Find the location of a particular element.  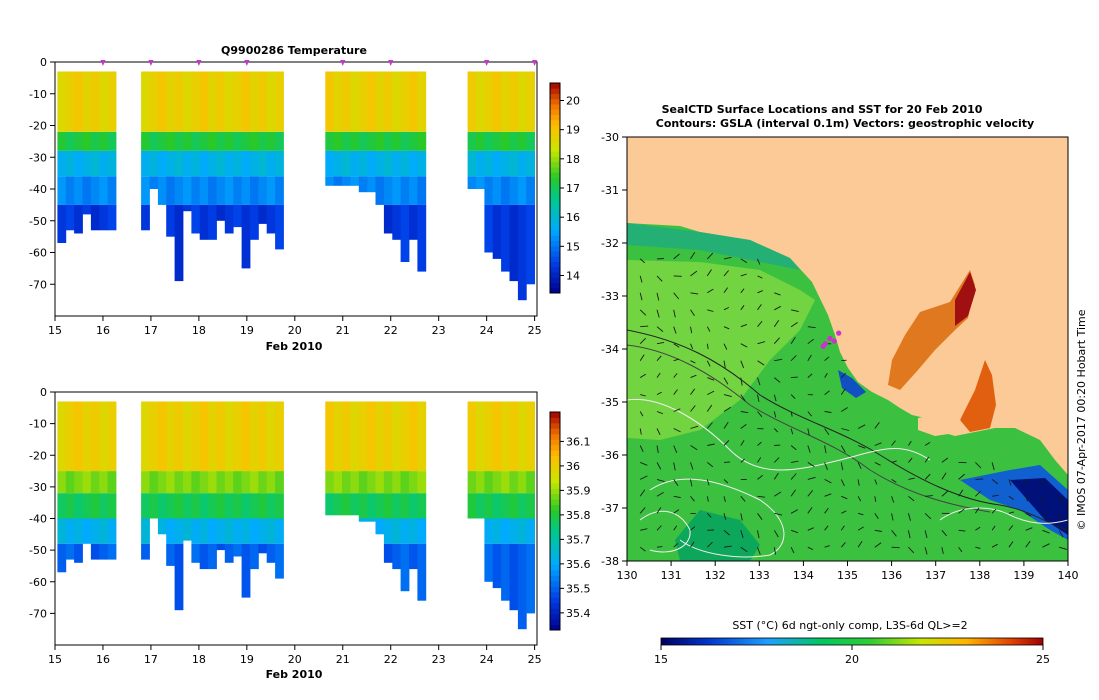

lon-tick-label: 140 is located at coordinates (1068, 575).